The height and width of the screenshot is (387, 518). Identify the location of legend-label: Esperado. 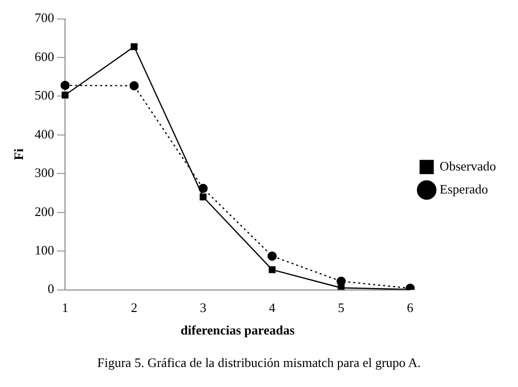
(464, 188).